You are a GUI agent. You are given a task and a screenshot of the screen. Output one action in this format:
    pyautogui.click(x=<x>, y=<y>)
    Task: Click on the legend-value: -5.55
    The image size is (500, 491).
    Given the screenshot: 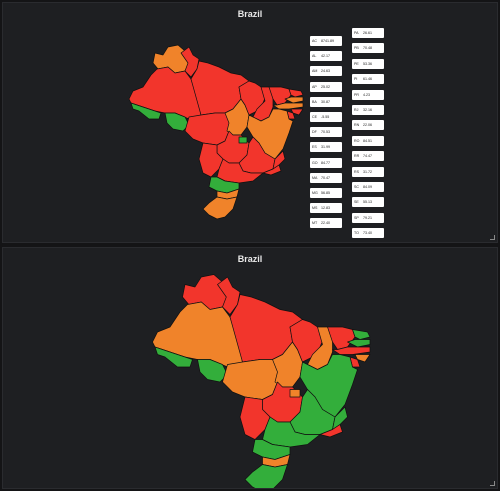 What is the action you would take?
    pyautogui.click(x=325, y=117)
    